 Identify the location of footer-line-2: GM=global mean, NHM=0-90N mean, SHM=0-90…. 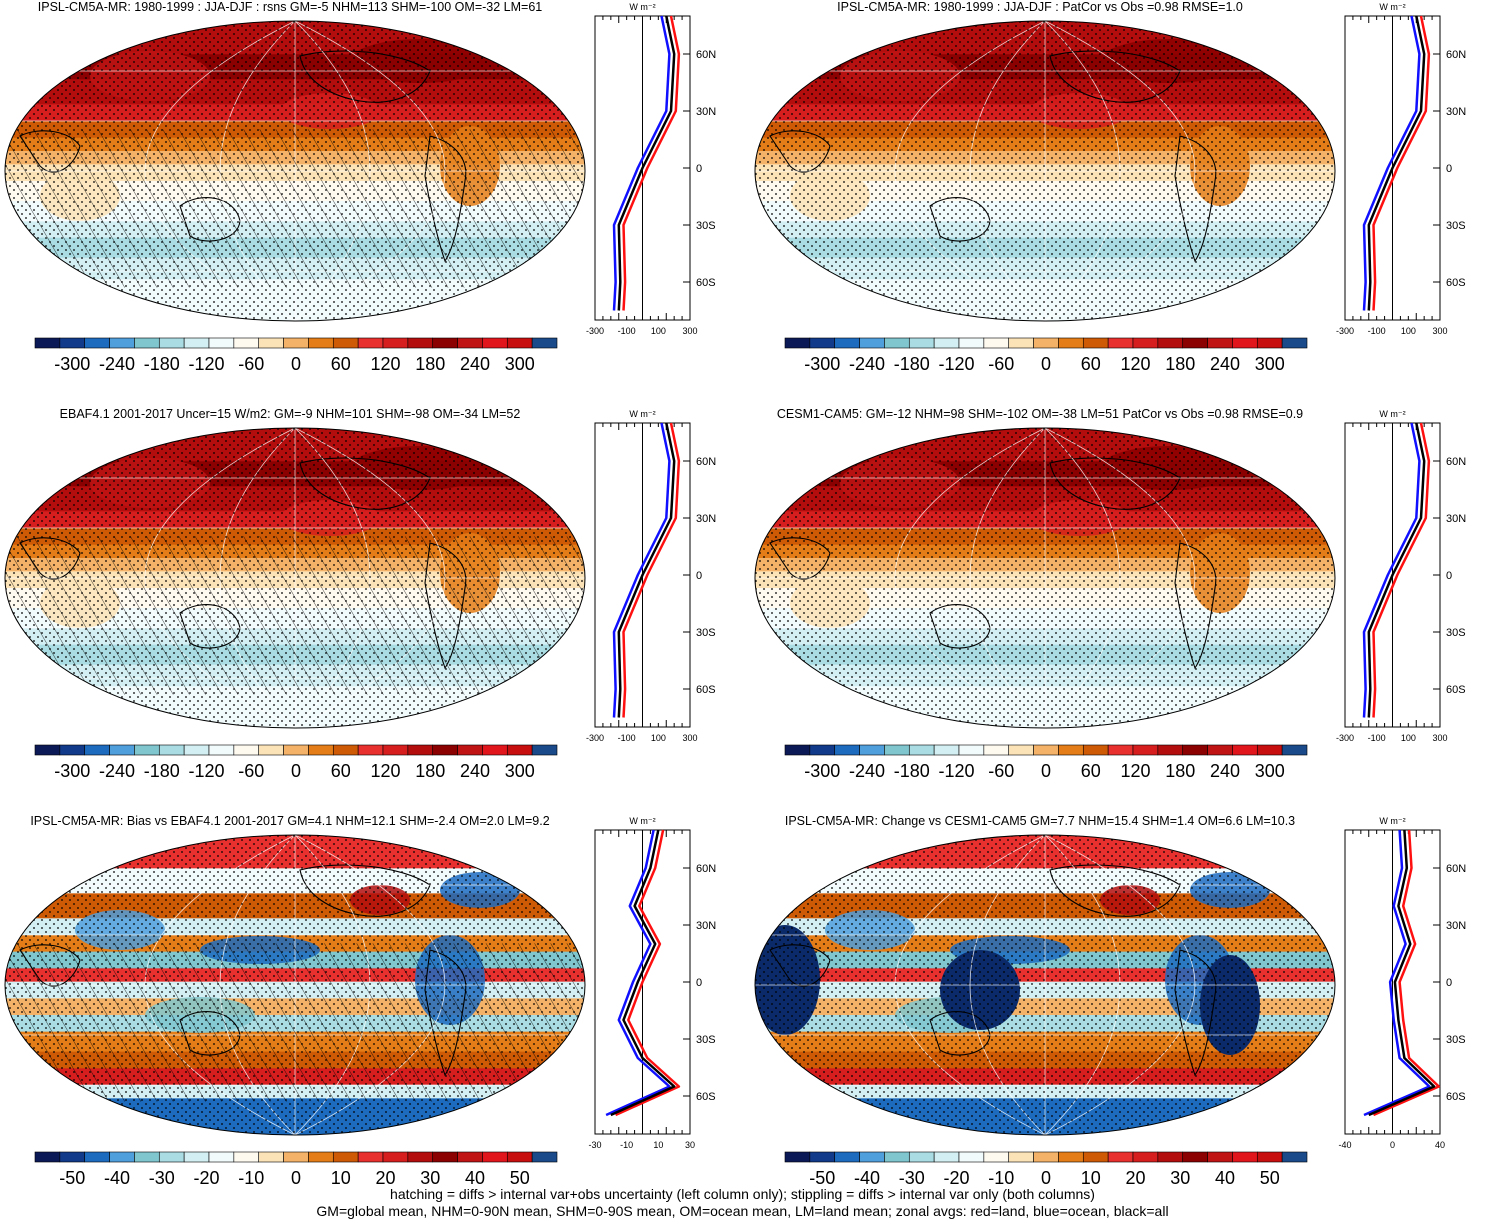
(742, 1211).